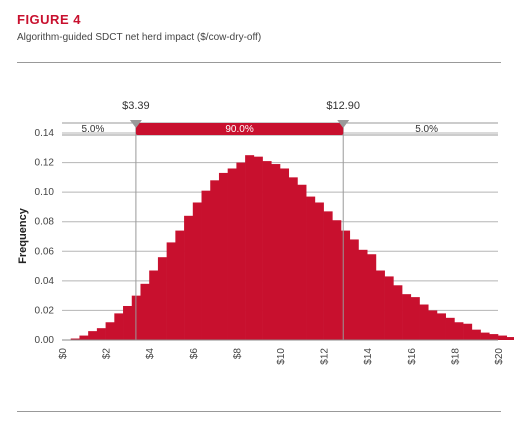 This screenshot has width=514, height=428. I want to click on y-axis-label: Frequency, so click(23, 235).